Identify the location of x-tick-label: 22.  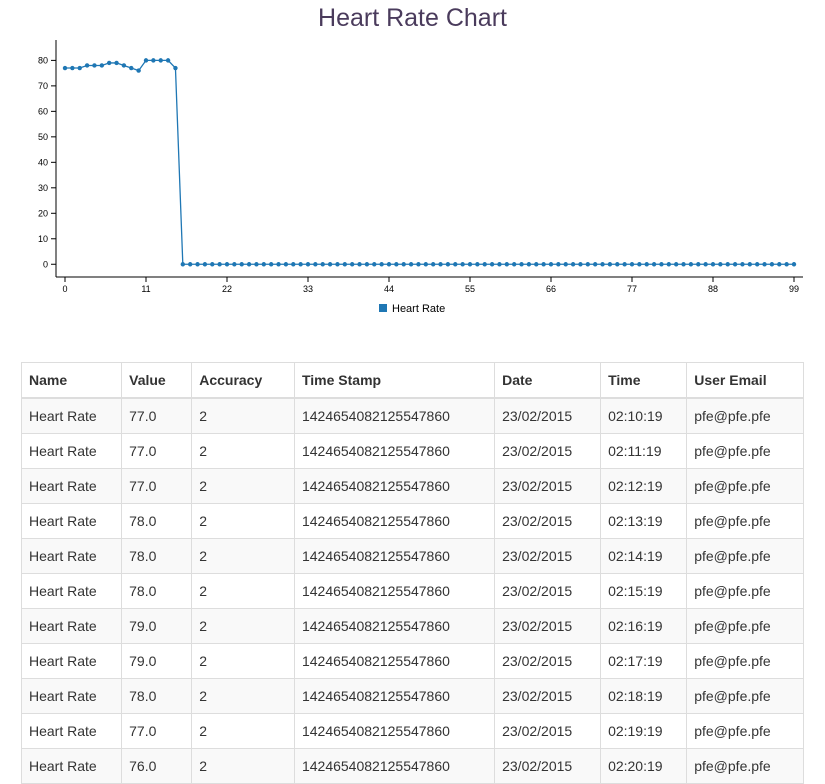
(227, 289).